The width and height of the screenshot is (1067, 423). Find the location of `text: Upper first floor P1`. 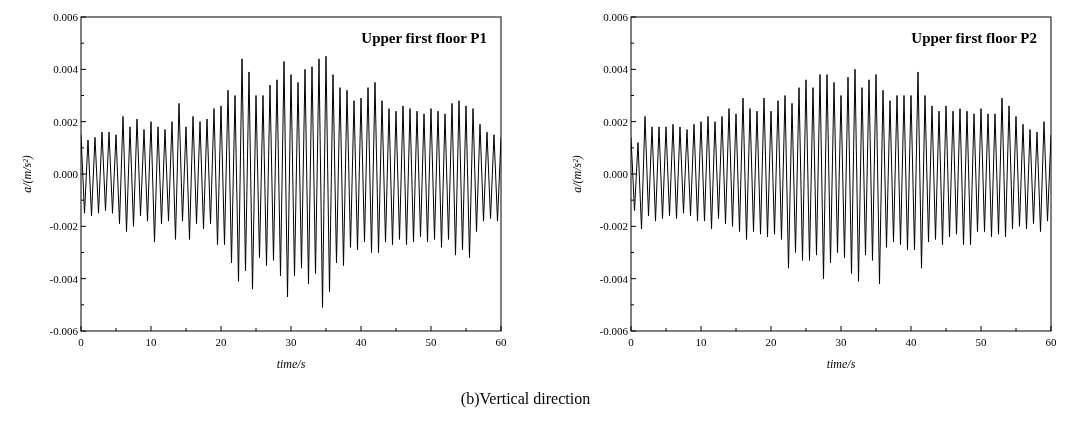

text: Upper first floor P1 is located at coordinates (424, 38).